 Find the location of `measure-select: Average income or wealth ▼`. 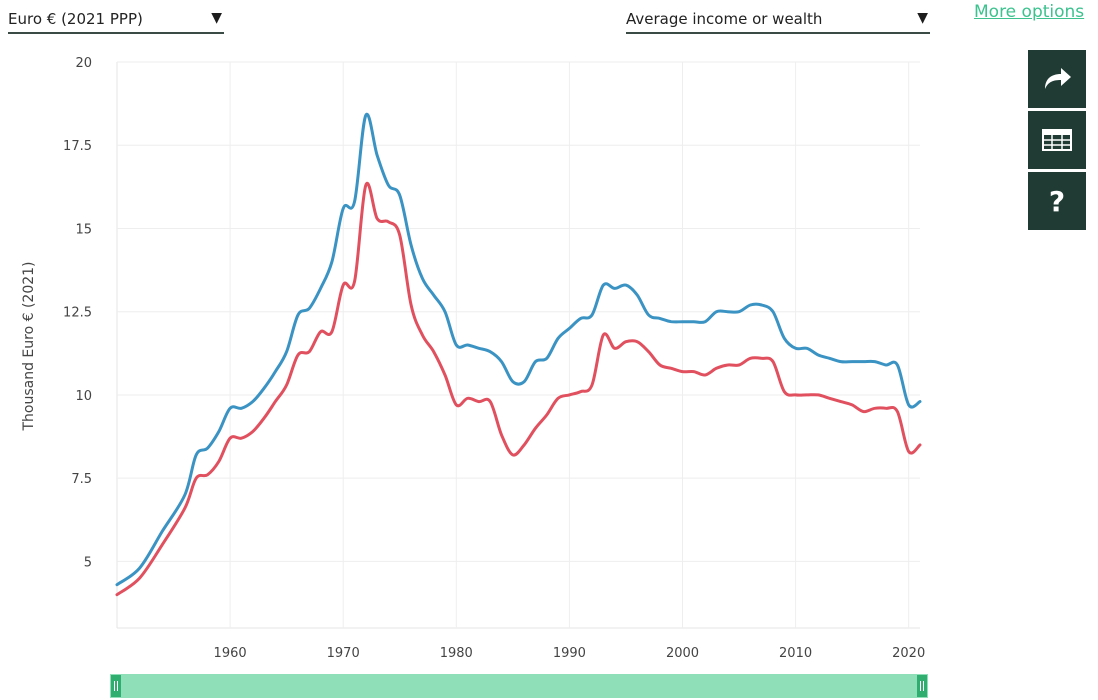

measure-select: Average income or wealth ▼ is located at coordinates (778, 20).